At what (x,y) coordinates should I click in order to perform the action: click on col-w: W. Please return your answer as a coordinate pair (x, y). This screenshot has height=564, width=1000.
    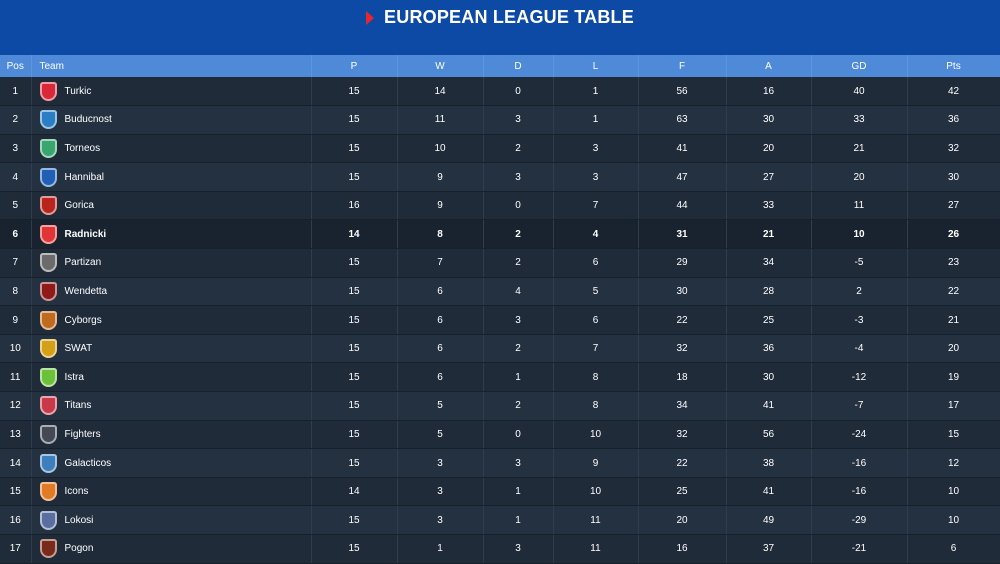
    Looking at the image, I should click on (440, 66).